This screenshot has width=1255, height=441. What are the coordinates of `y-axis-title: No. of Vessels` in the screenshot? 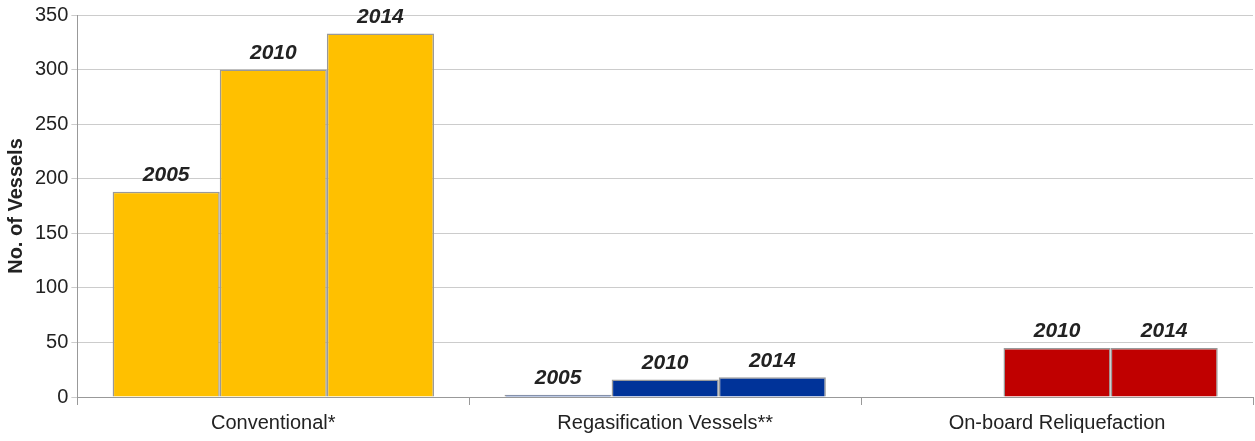 It's located at (14, 206).